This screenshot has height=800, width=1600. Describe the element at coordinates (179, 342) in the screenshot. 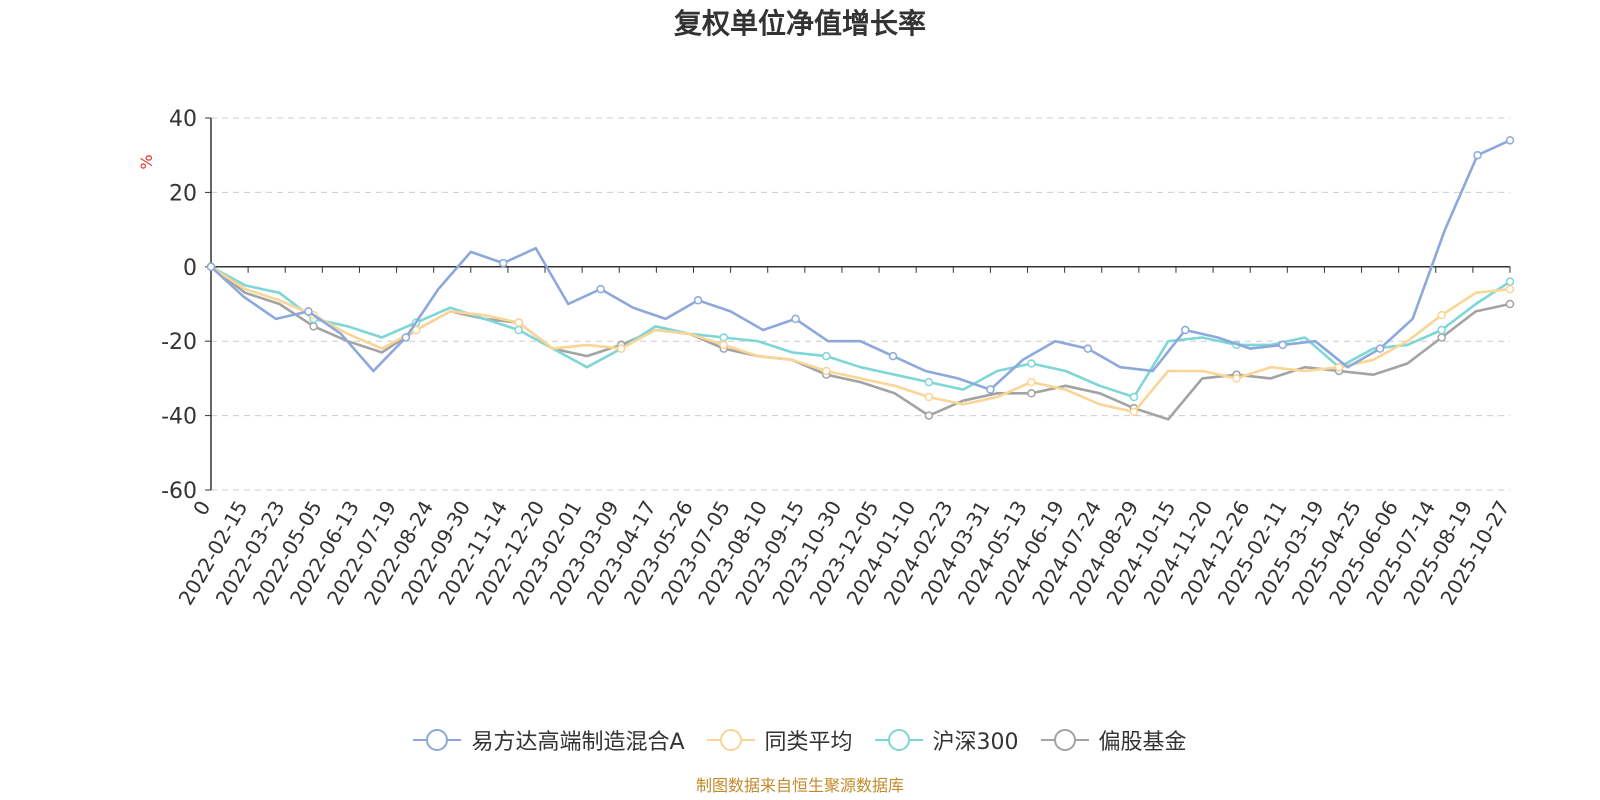

I see `y-tick-label: -20` at that location.